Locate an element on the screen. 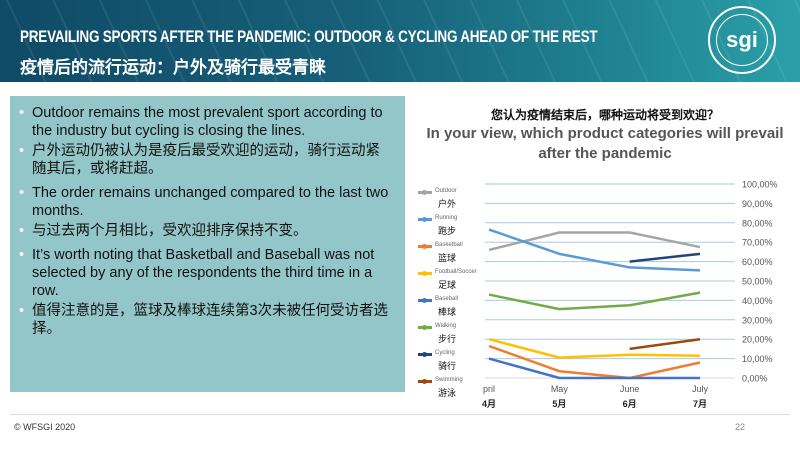  legend-label: Cycling is located at coordinates (445, 353).